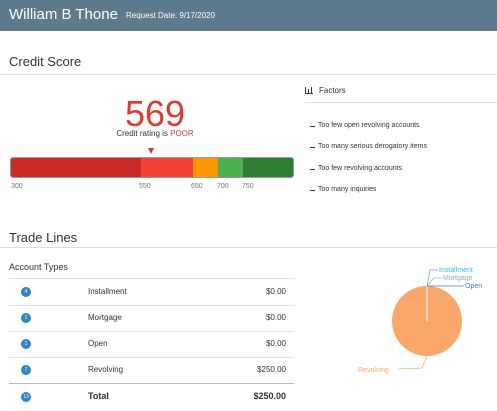  Describe the element at coordinates (151, 397) in the screenshot. I see `table-total-row: 13 Total $250.00` at that location.